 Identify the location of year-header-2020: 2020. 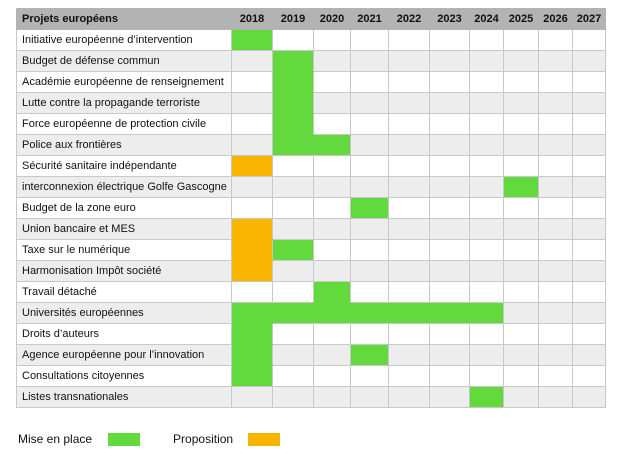
(332, 19).